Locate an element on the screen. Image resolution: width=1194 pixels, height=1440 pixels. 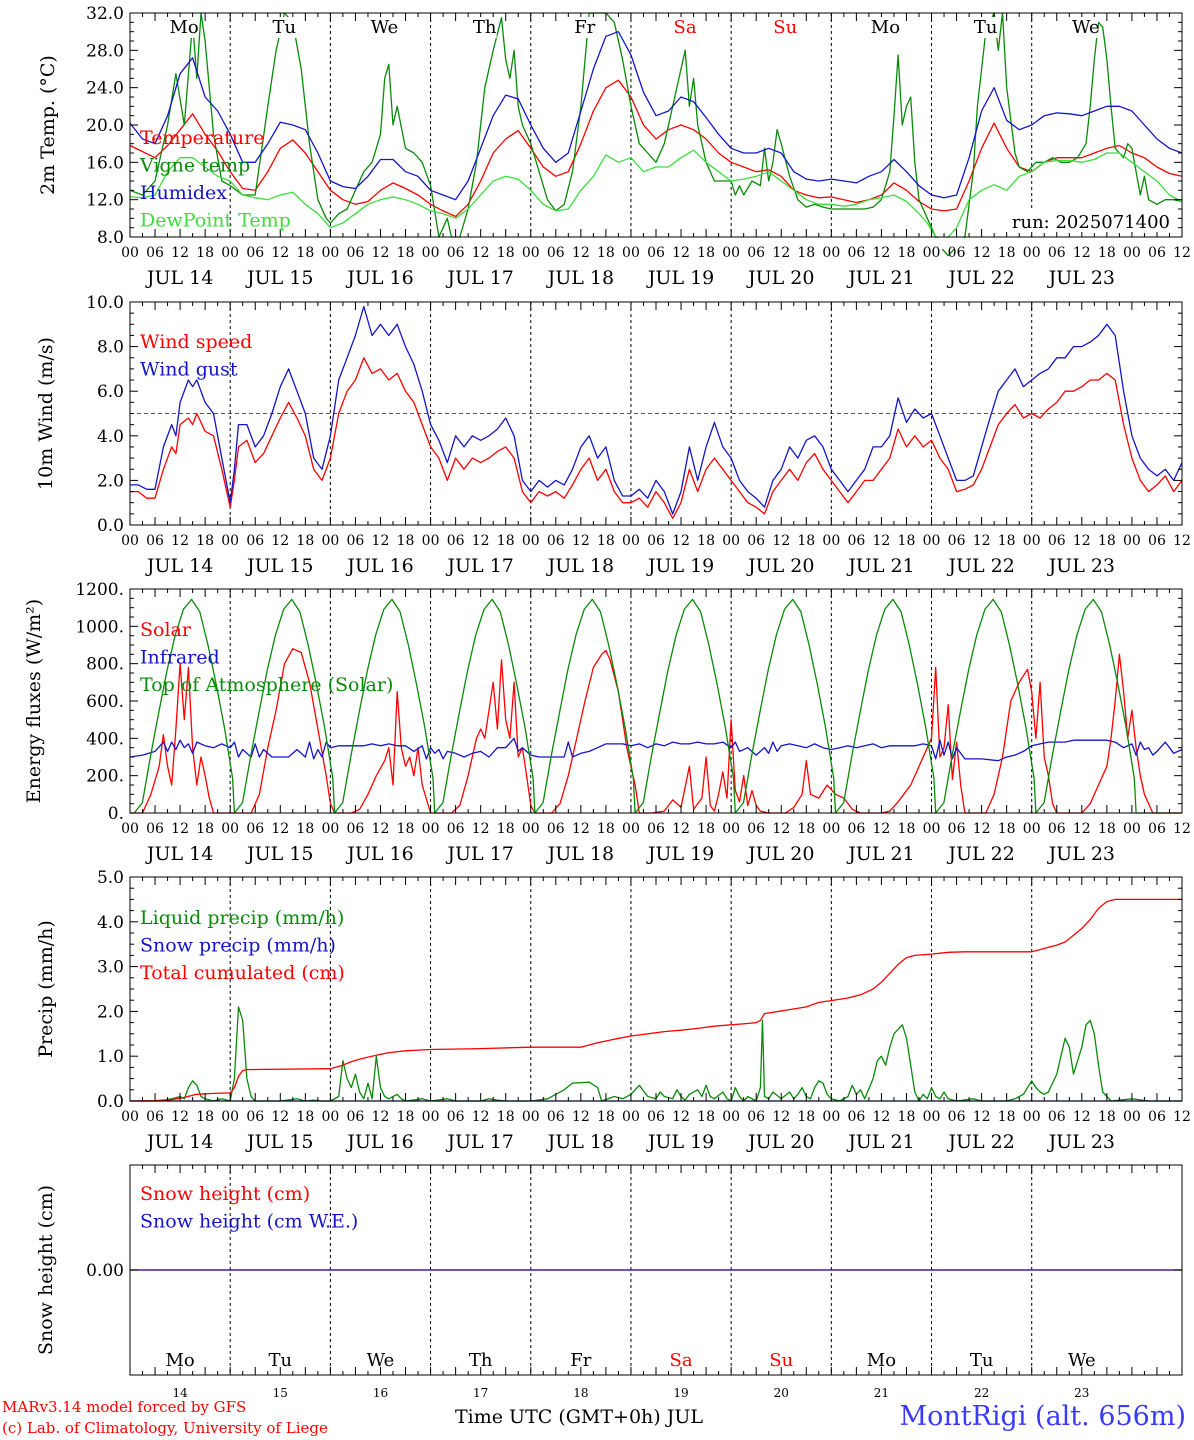
y-tick-label: 28.0 is located at coordinates (105, 51).